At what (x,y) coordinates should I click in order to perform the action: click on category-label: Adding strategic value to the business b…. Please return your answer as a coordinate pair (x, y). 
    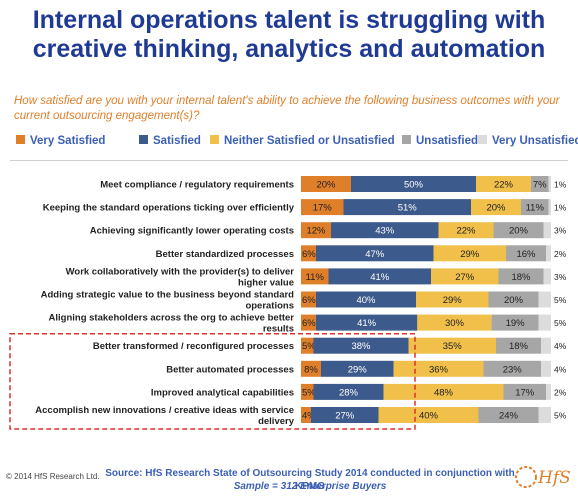
    Looking at the image, I should click on (168, 301).